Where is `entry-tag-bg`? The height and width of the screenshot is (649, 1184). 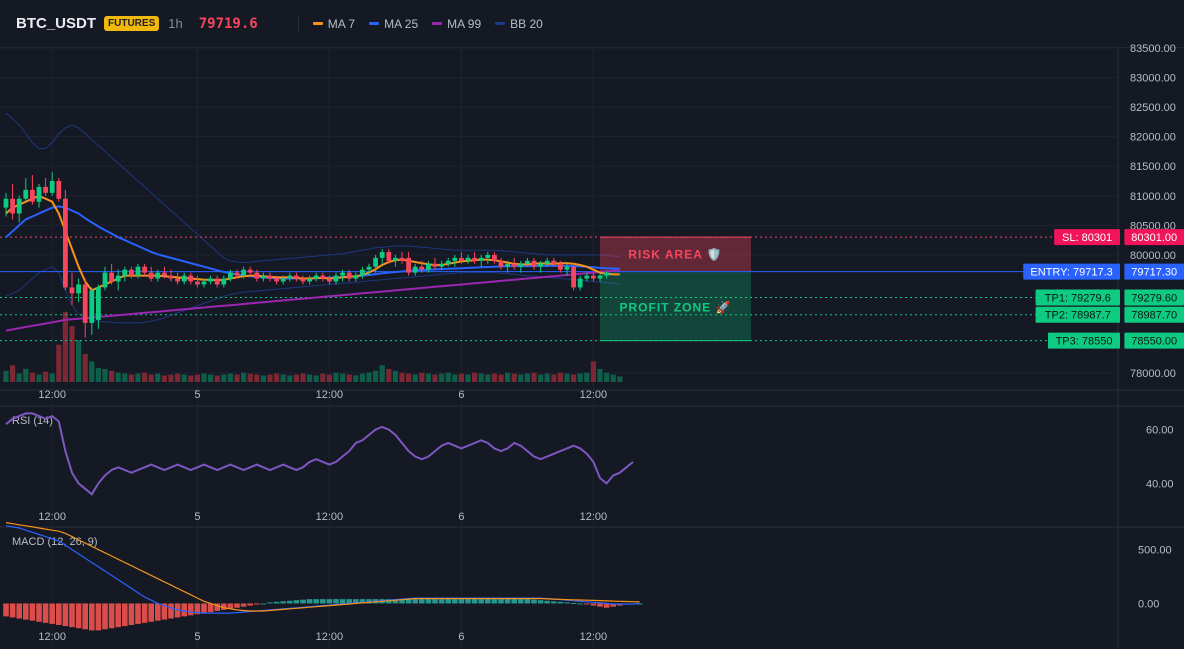
entry-tag-bg is located at coordinates (1071, 271).